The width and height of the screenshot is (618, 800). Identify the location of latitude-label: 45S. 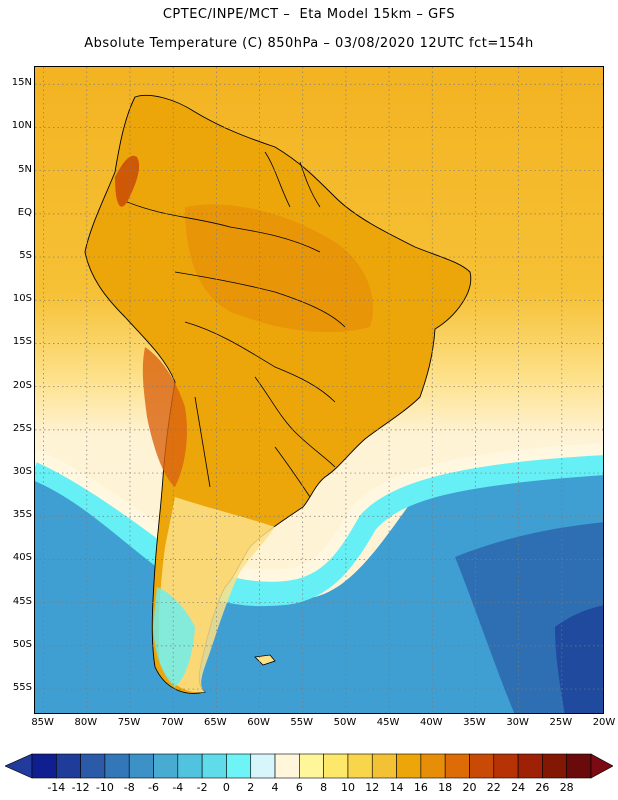
(22, 601).